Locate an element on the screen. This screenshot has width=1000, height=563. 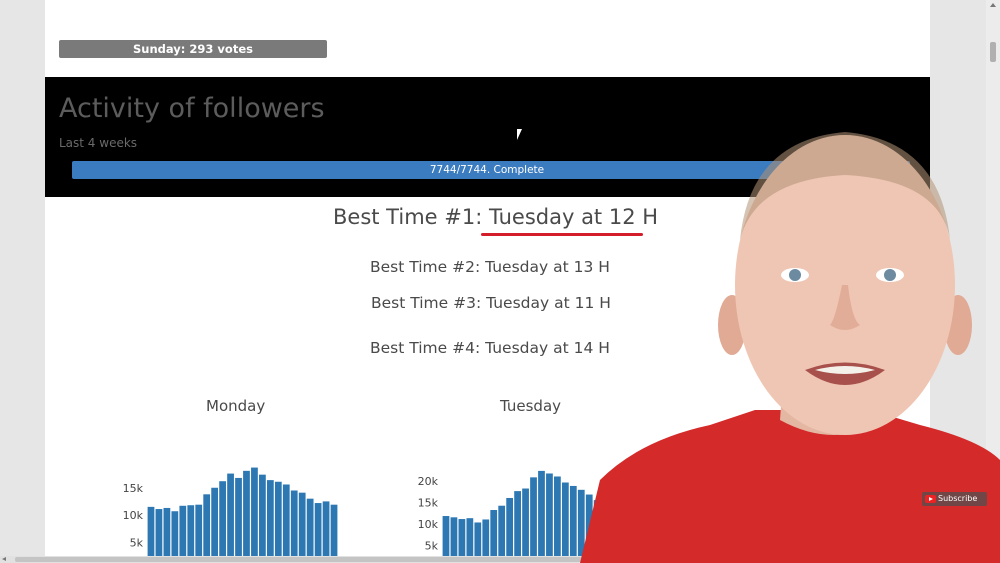
subscribe-button: Subscribe is located at coordinates (954, 499).